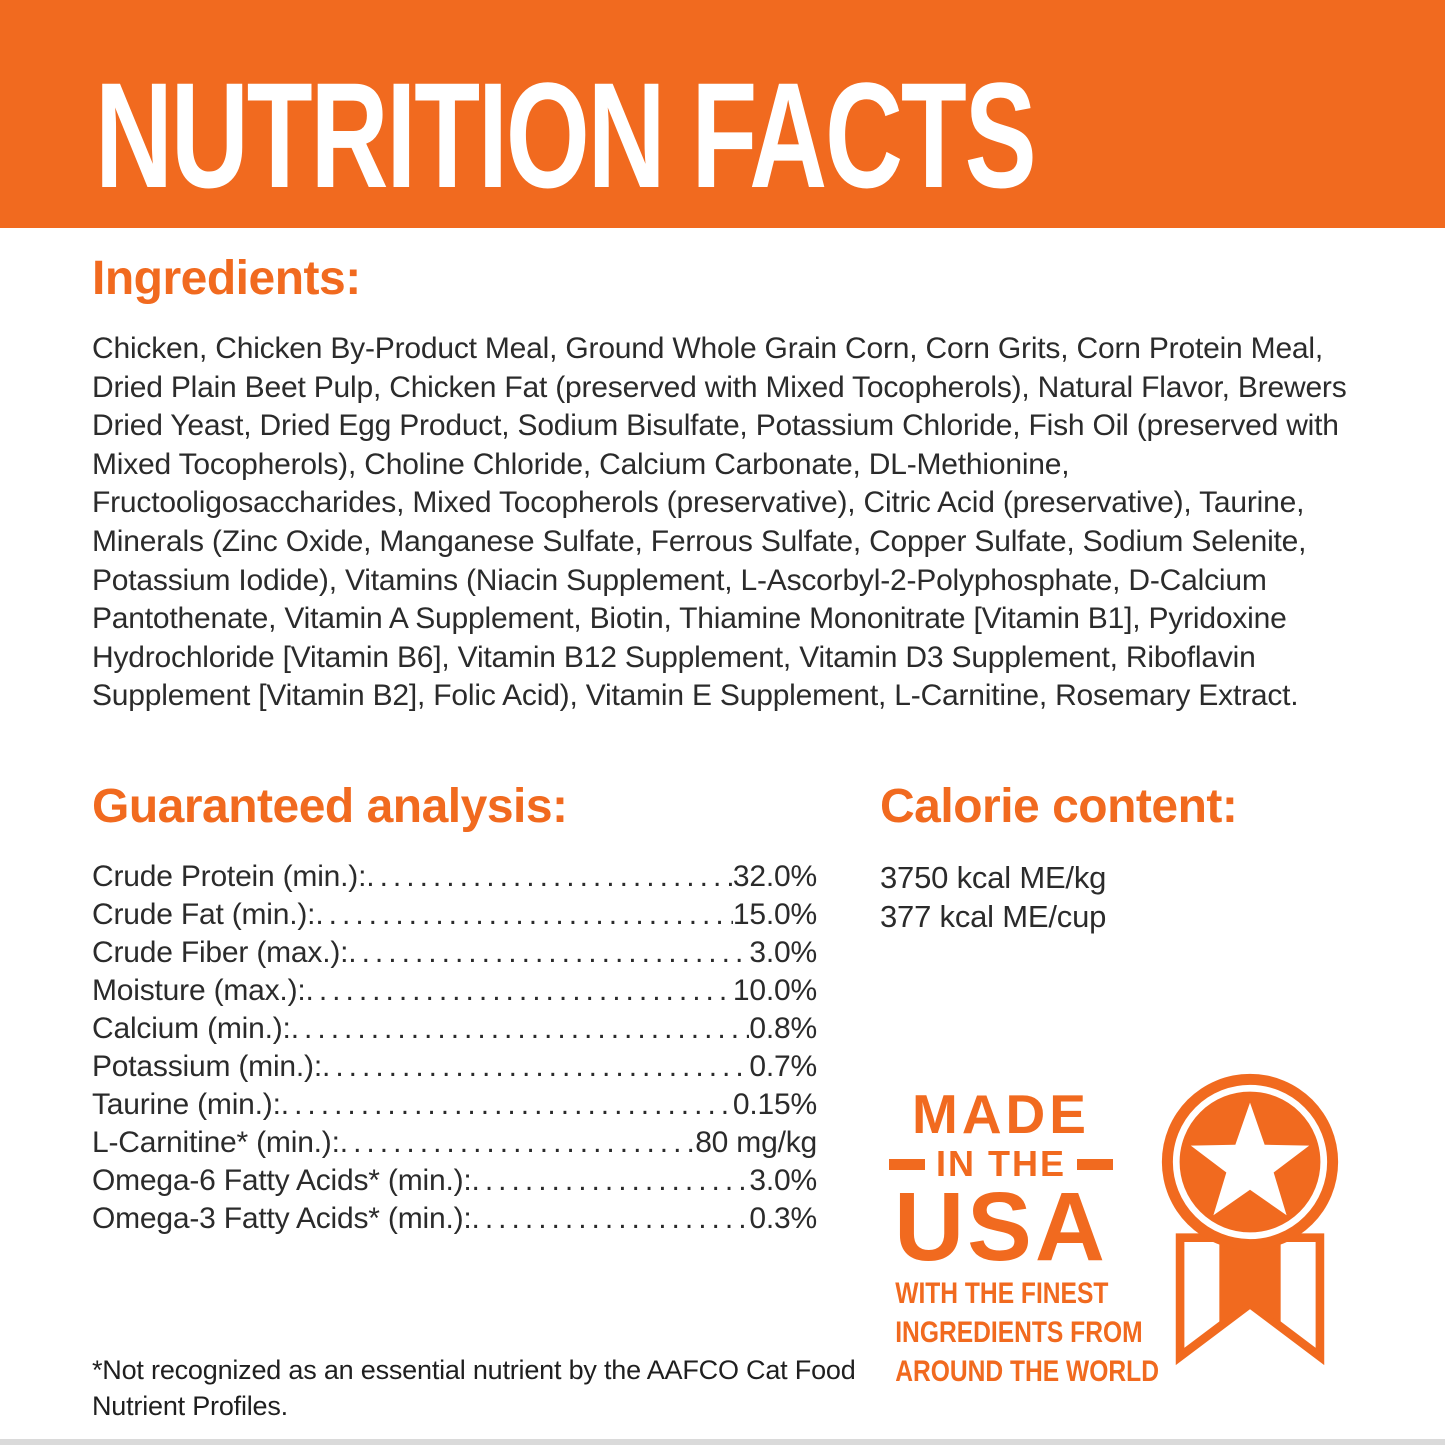 The width and height of the screenshot is (1445, 1445). What do you see at coordinates (774, 990) in the screenshot?
I see `analysis-value: 10.0%` at bounding box center [774, 990].